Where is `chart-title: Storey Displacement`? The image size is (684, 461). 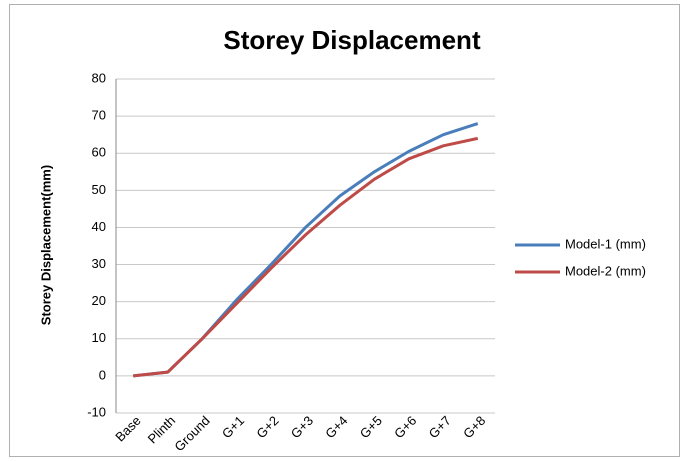
chart-title: Storey Displacement is located at coordinates (352, 40).